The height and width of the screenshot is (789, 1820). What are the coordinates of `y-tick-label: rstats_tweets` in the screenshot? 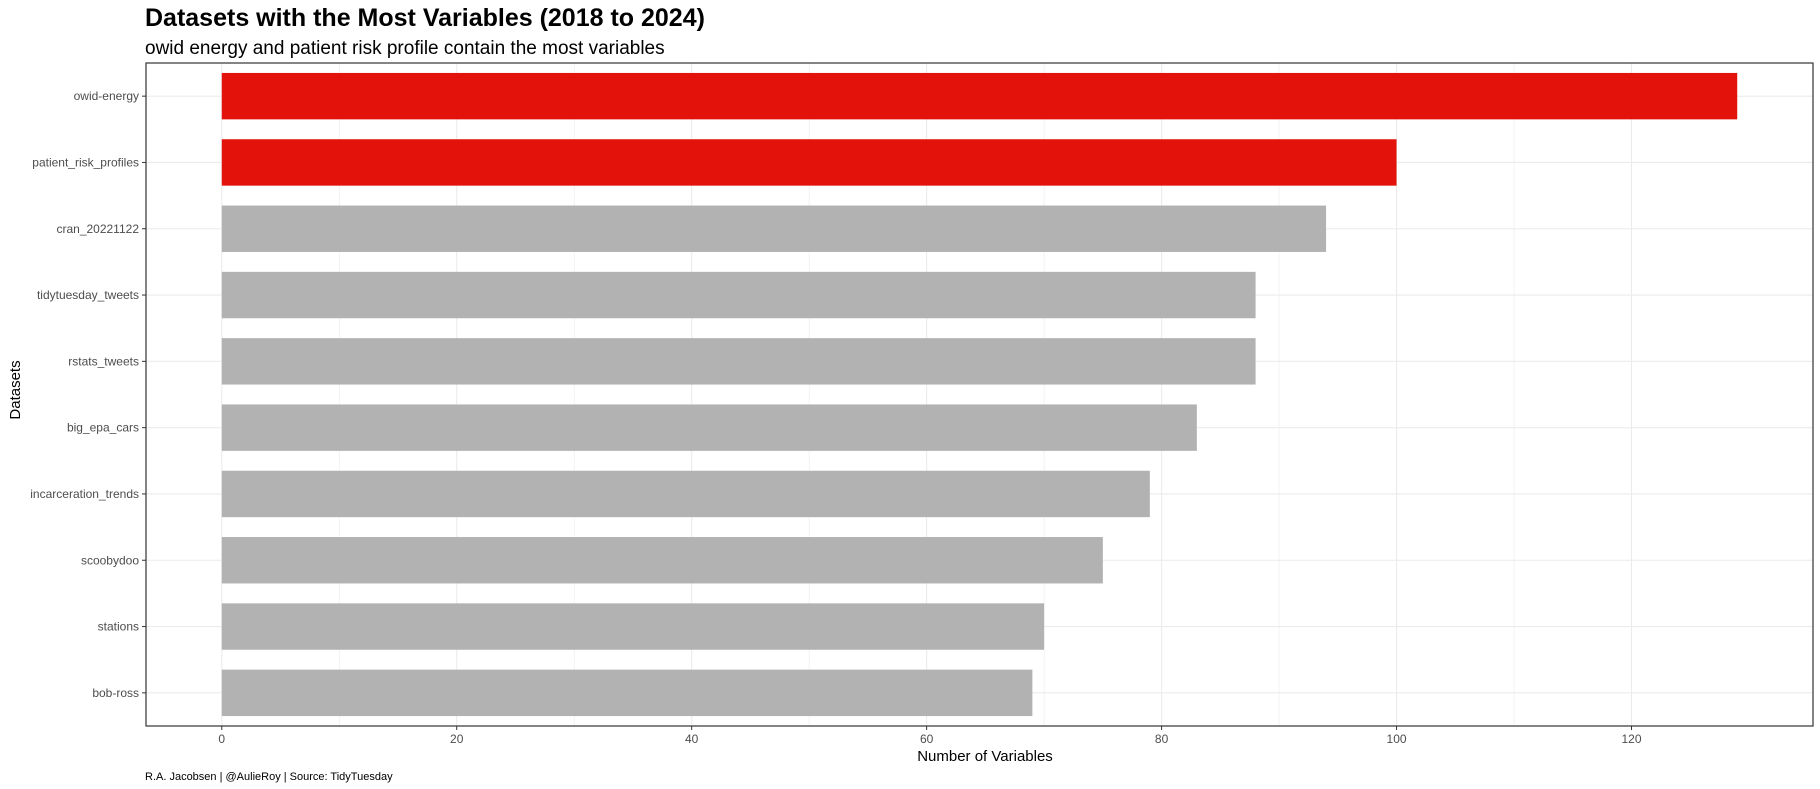 It's located at (103, 361).